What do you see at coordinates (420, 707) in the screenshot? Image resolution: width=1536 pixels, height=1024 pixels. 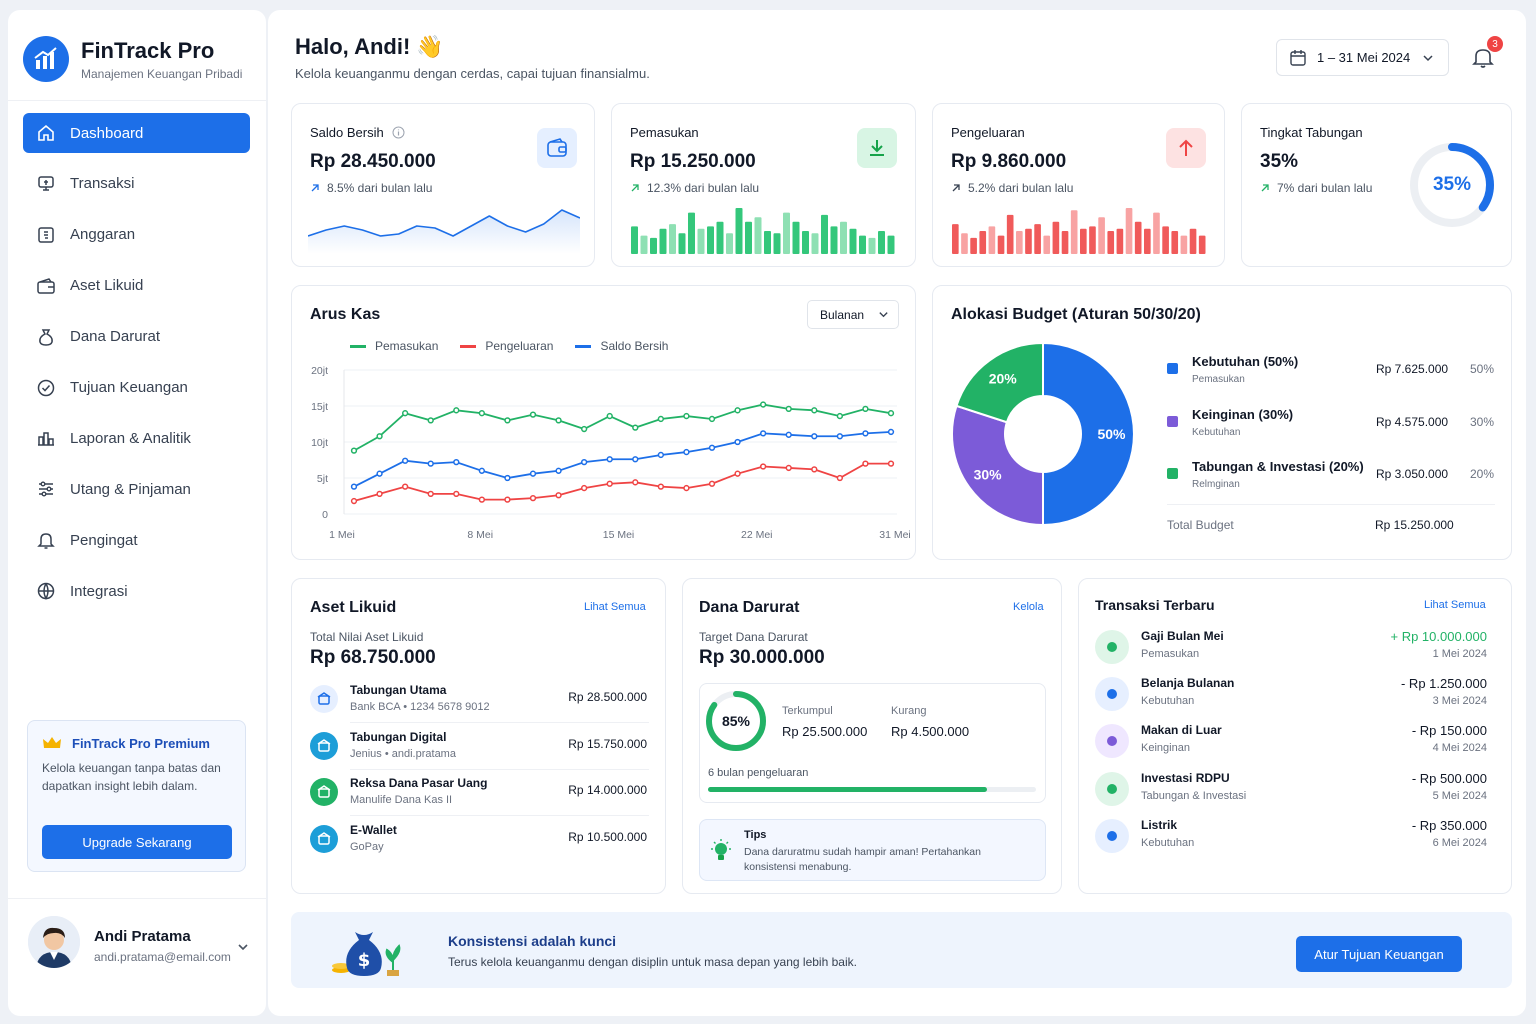 I see `aset-sub: Bank BCA • 1234 5678 9012` at bounding box center [420, 707].